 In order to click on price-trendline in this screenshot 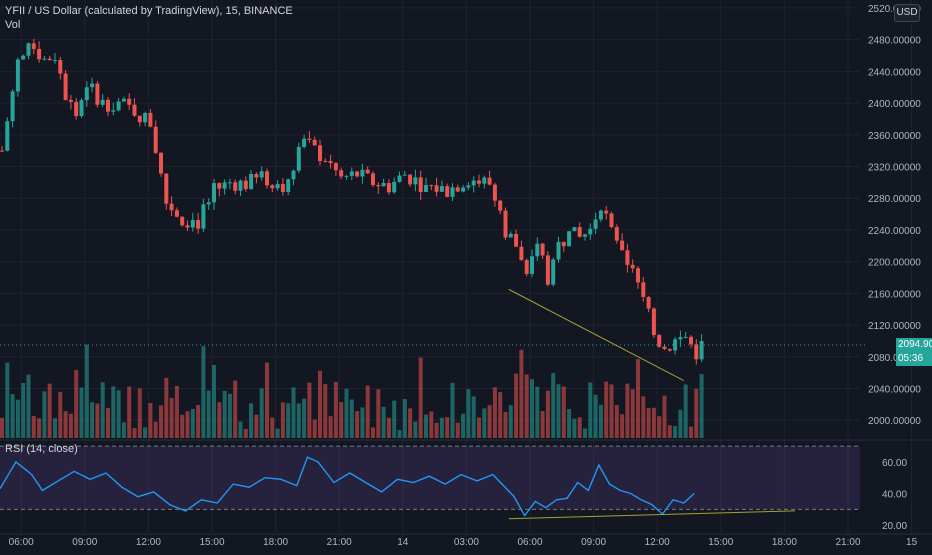, I will do `click(596, 334)`.